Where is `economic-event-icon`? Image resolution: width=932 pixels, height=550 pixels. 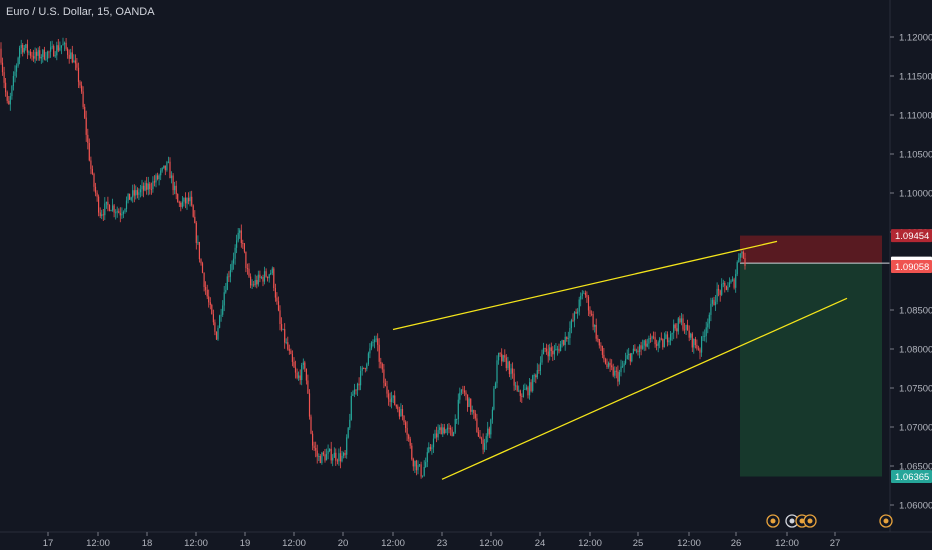 economic-event-icon is located at coordinates (810, 521).